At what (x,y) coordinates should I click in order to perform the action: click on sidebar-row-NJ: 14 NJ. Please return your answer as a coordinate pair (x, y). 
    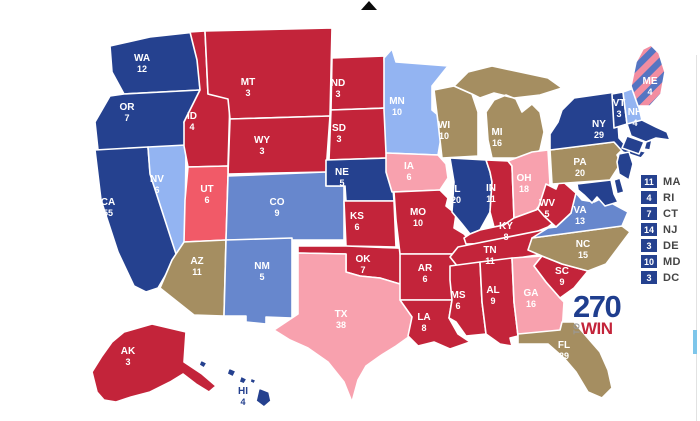
    Looking at the image, I should click on (661, 229).